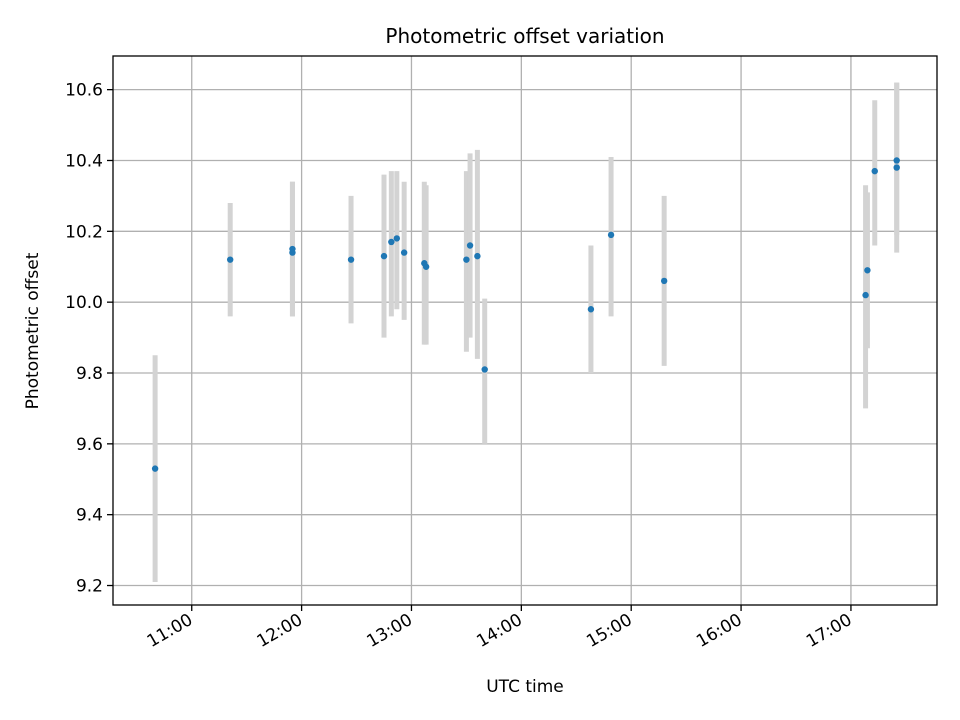  I want to click on y-tick-label: 9.6, so click(89, 445).